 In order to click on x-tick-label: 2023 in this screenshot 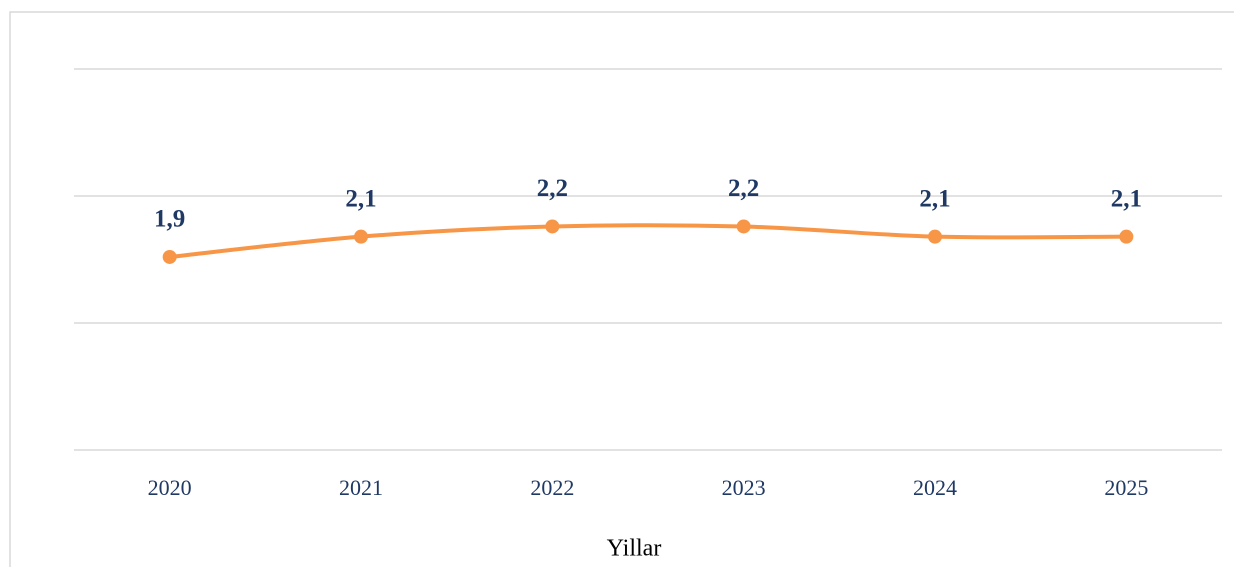, I will do `click(744, 487)`.